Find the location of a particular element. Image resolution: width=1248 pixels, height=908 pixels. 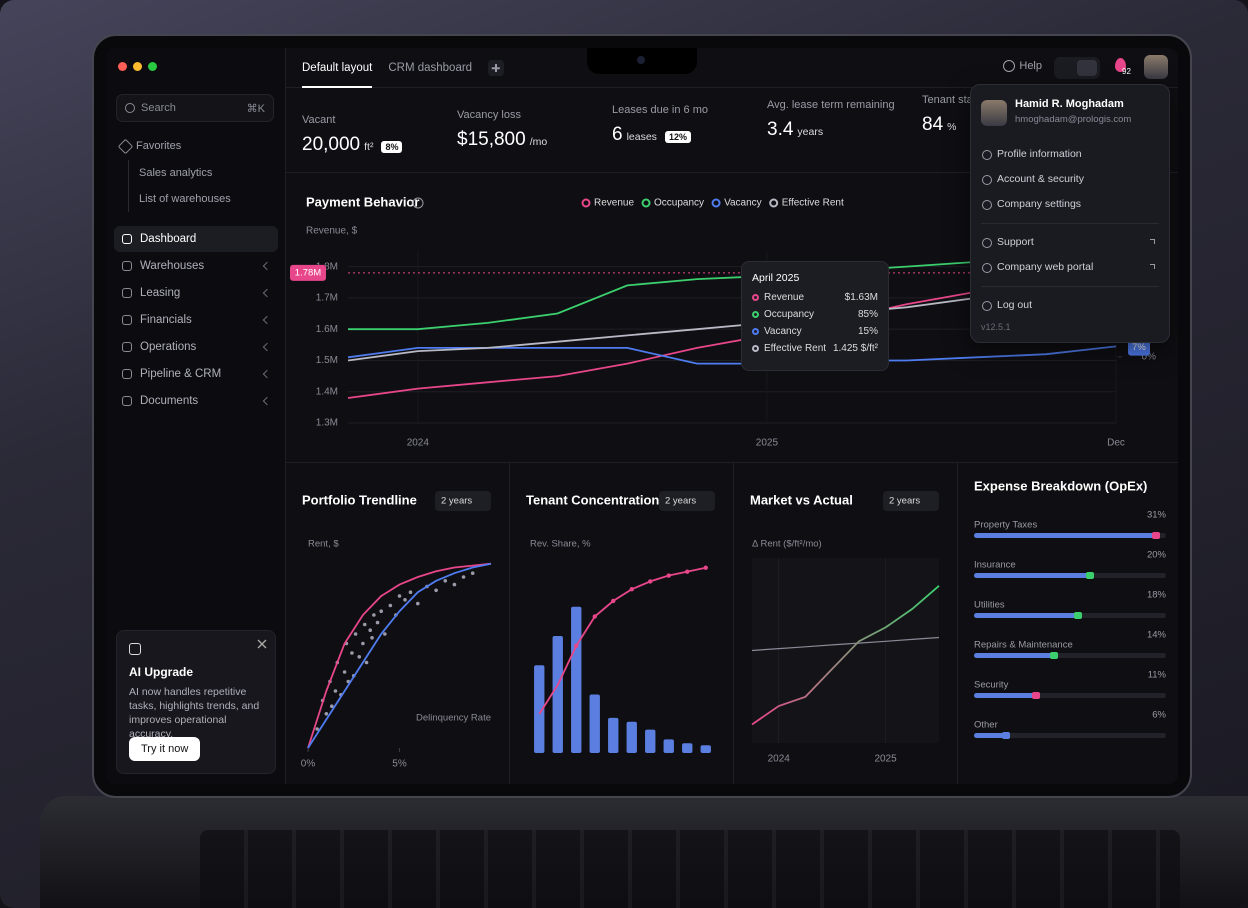

kpi-unit: ft² is located at coordinates (369, 147).